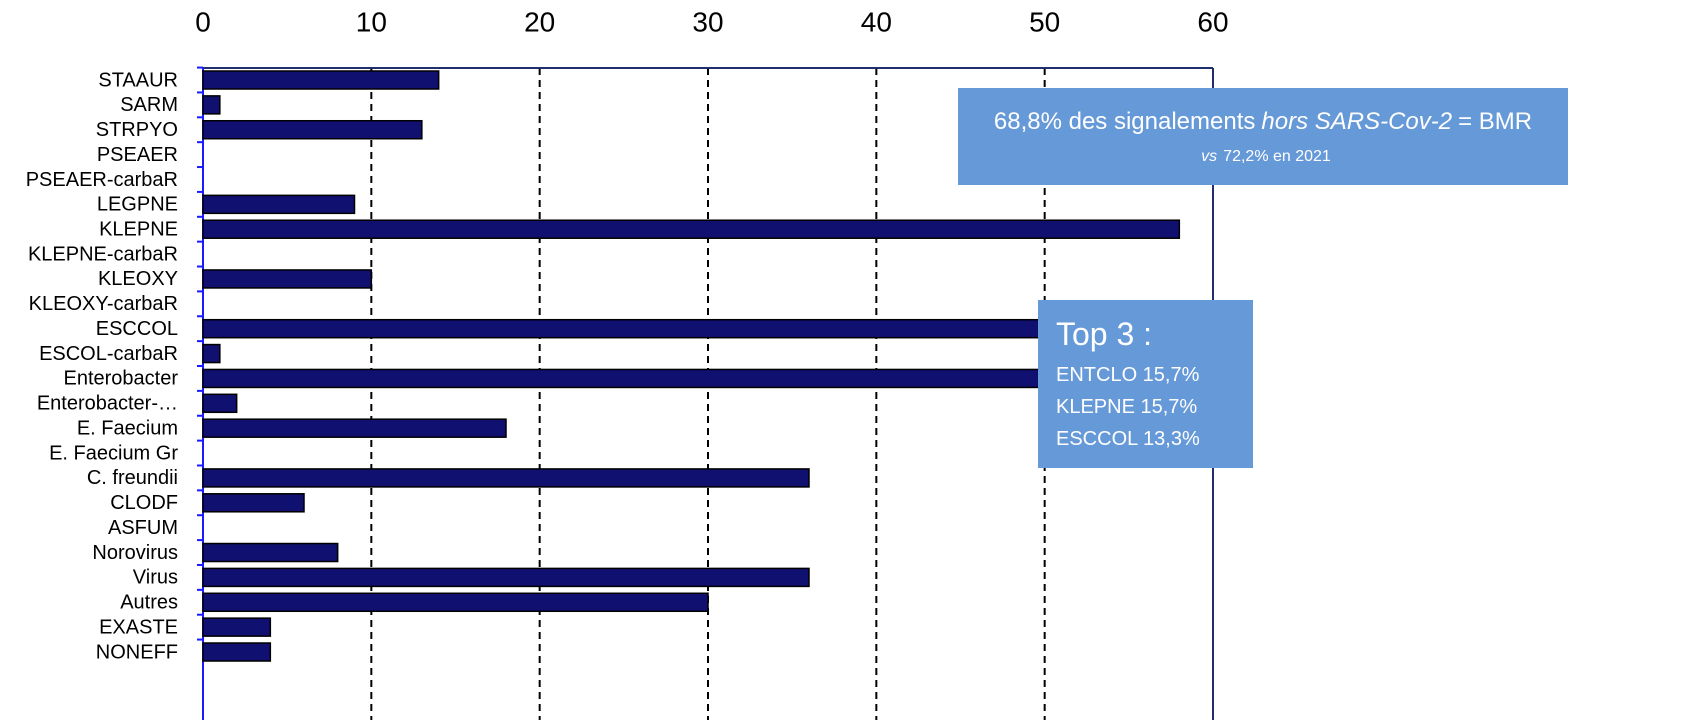 Image resolution: width=1699 pixels, height=720 pixels. Describe the element at coordinates (149, 105) in the screenshot. I see `y-tick-label: SARM` at that location.